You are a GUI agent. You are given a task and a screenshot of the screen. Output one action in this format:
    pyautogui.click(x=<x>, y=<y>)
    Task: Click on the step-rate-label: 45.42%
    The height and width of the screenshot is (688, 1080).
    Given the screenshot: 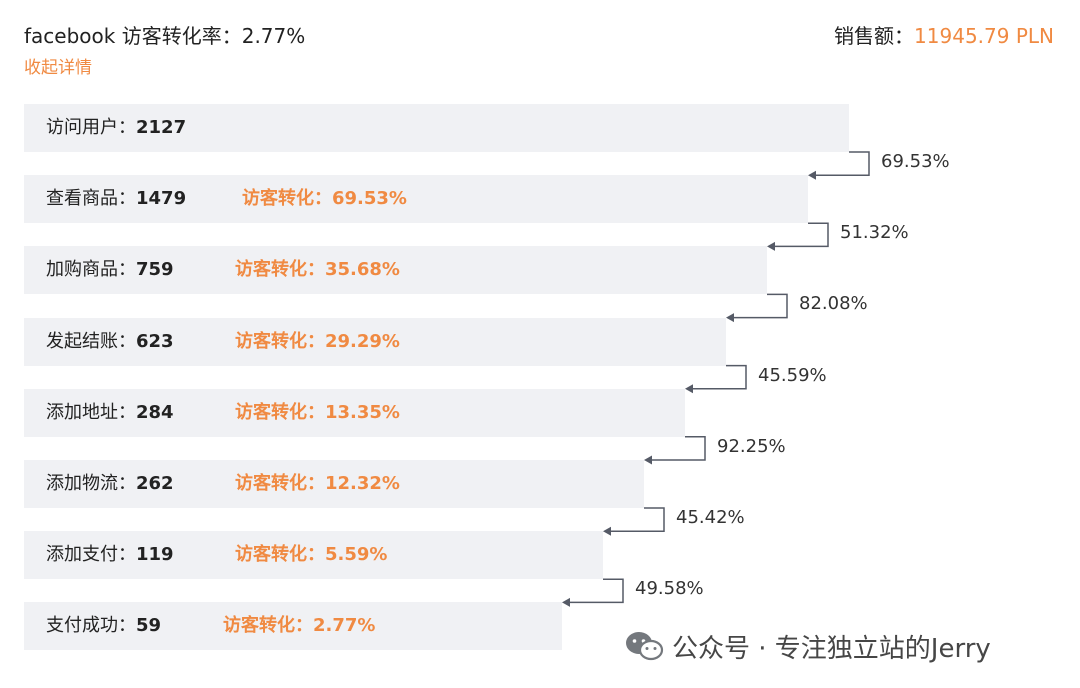 What is the action you would take?
    pyautogui.click(x=710, y=517)
    